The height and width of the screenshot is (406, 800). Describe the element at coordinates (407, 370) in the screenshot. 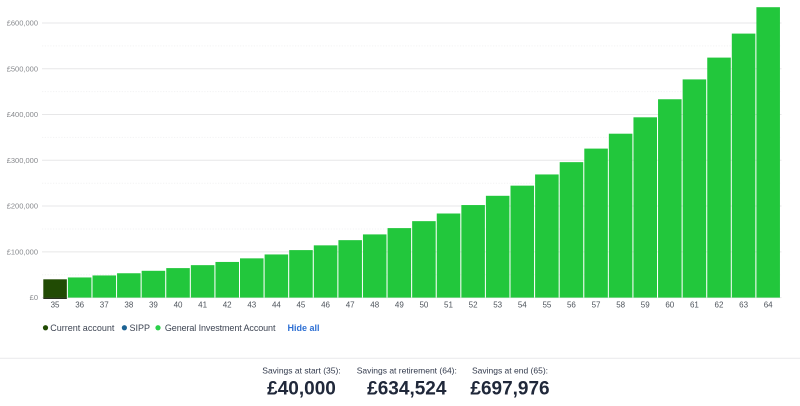

I see `svg-text: Savings at retirement (64):` at that location.